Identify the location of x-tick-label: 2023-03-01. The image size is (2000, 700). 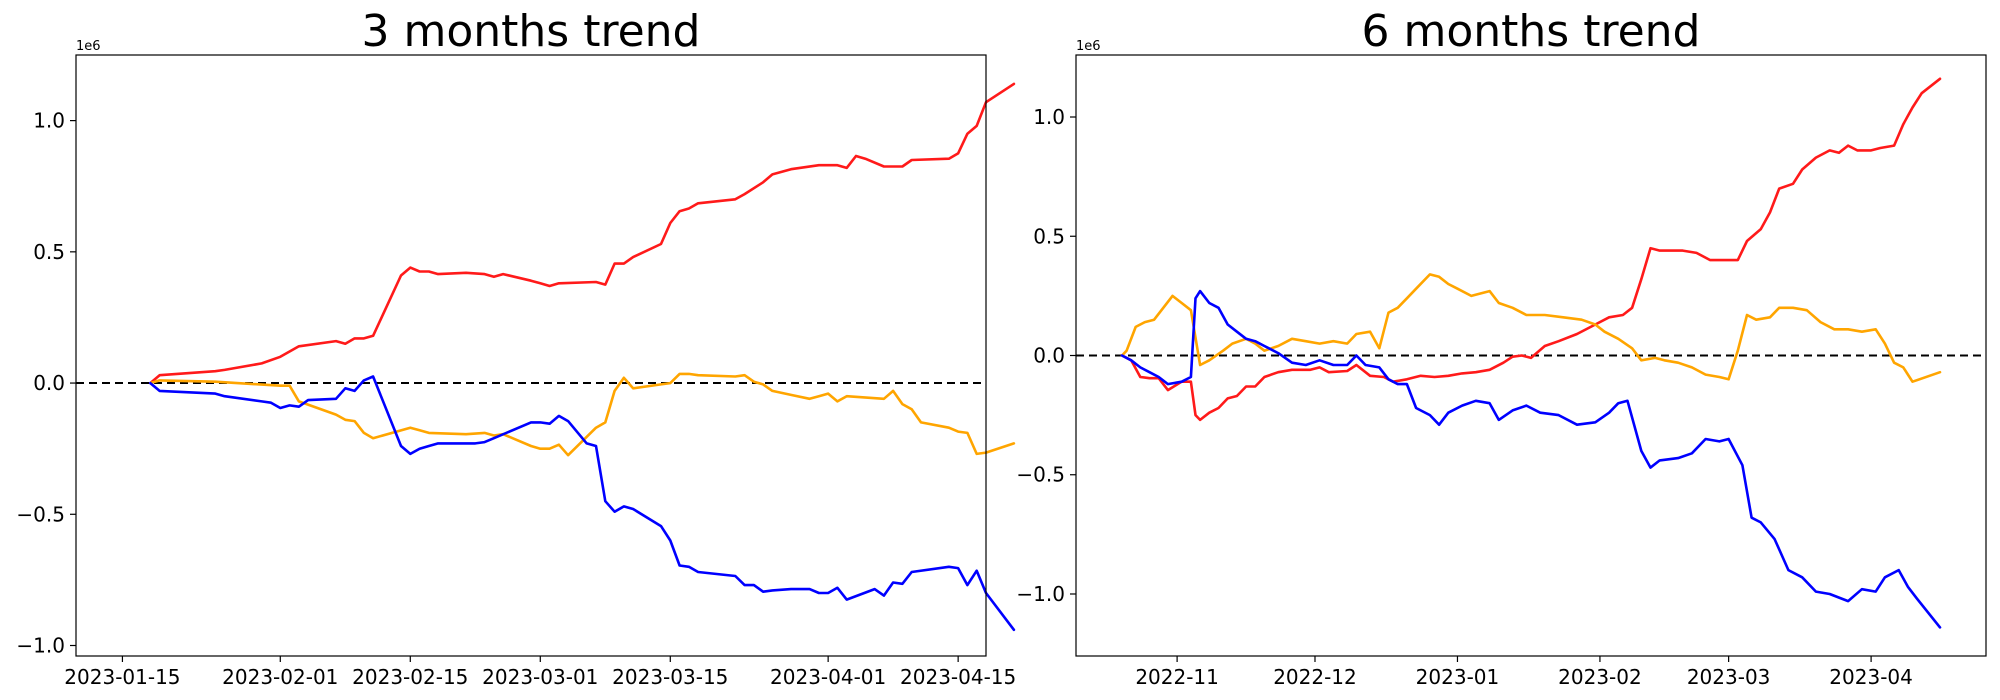
(540, 677).